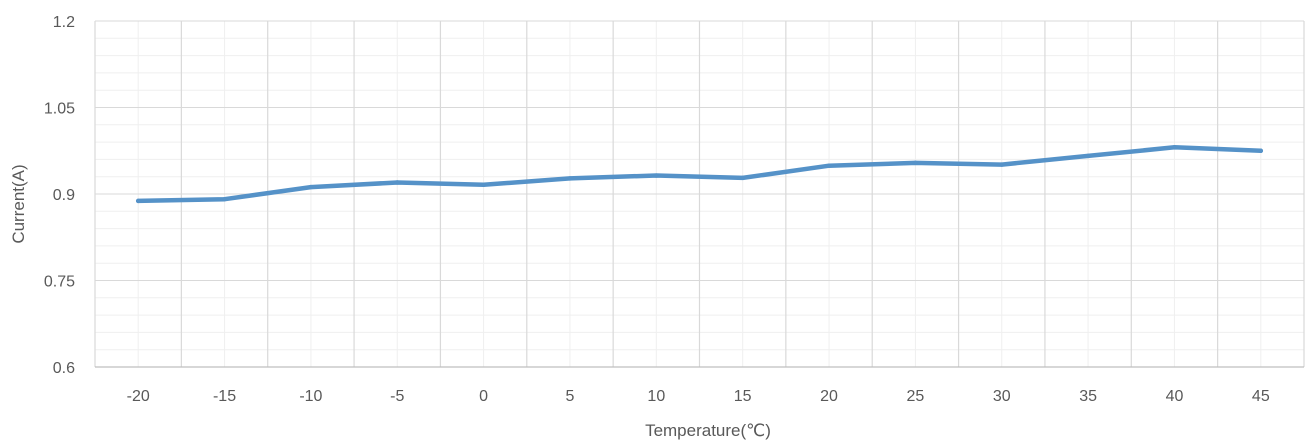 This screenshot has height=448, width=1309. What do you see at coordinates (656, 396) in the screenshot?
I see `x-tick-label: 10` at bounding box center [656, 396].